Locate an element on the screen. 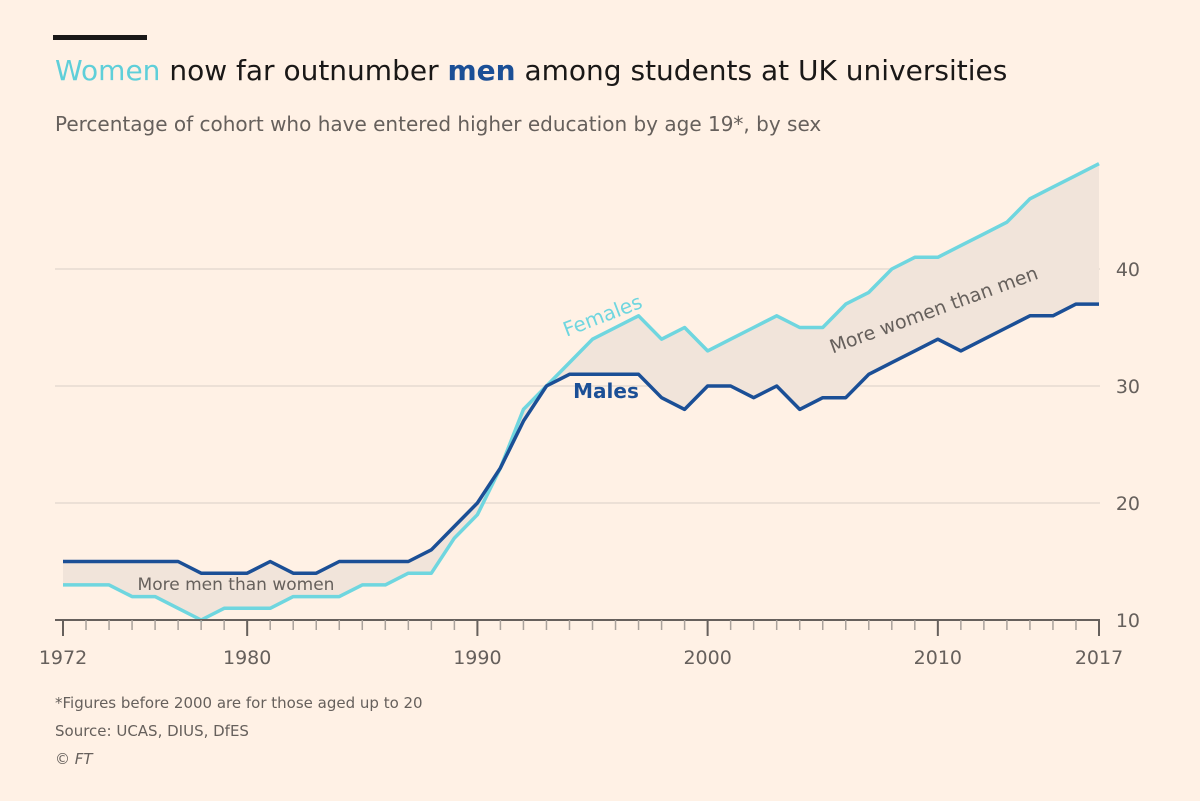 The image size is (1200, 801). y-tick-label: 10 is located at coordinates (1128, 621).